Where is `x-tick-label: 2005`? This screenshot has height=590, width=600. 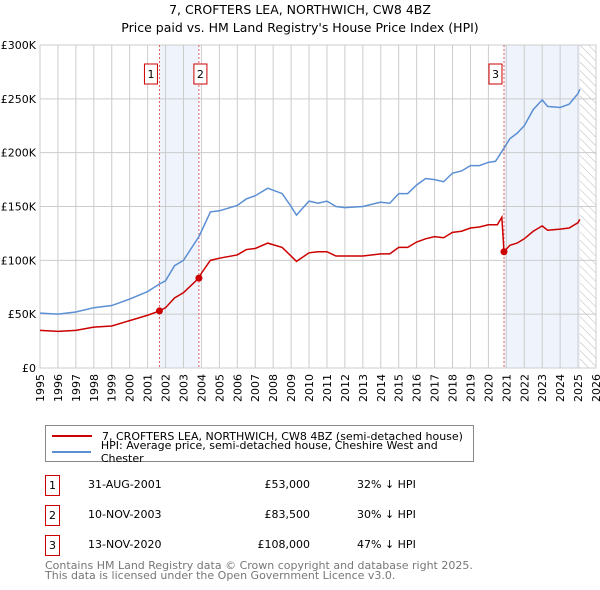
x-tick-label: 2005 is located at coordinates (219, 388).